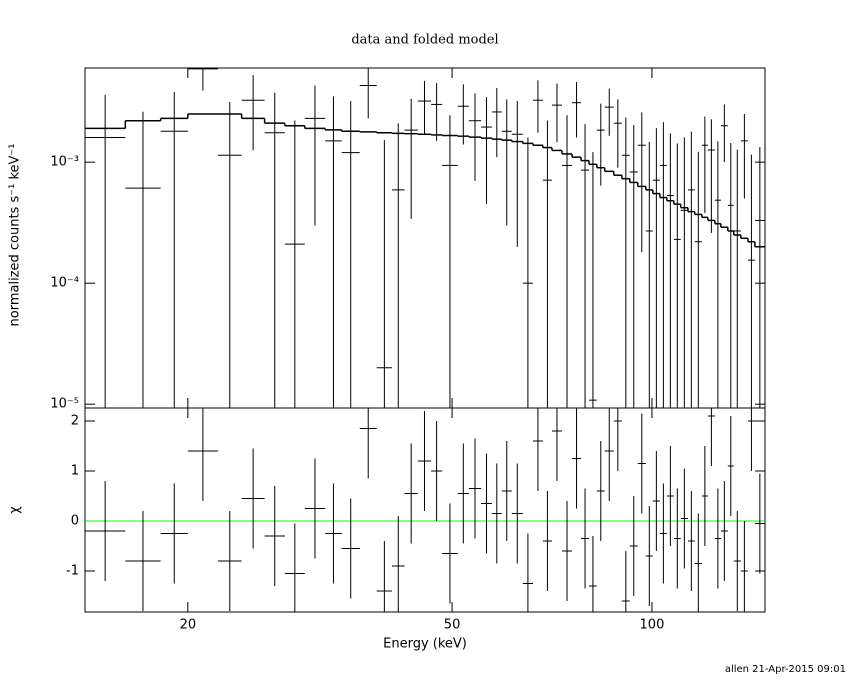  What do you see at coordinates (652, 625) in the screenshot?
I see `x-tick-label: 100` at bounding box center [652, 625].